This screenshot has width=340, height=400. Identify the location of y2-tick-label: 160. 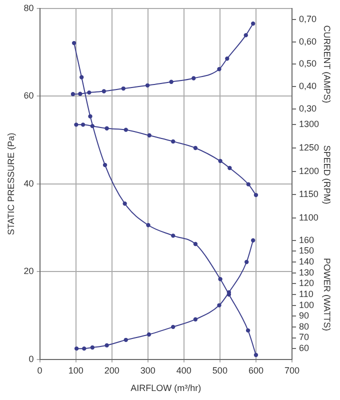
(306, 239).